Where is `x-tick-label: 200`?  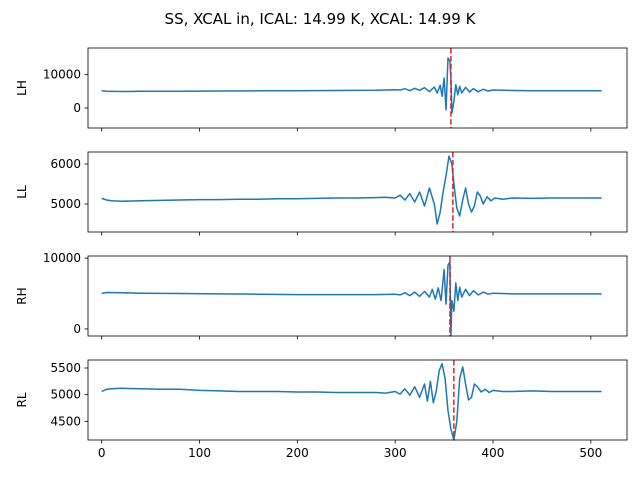 x-tick-label: 200 is located at coordinates (297, 453).